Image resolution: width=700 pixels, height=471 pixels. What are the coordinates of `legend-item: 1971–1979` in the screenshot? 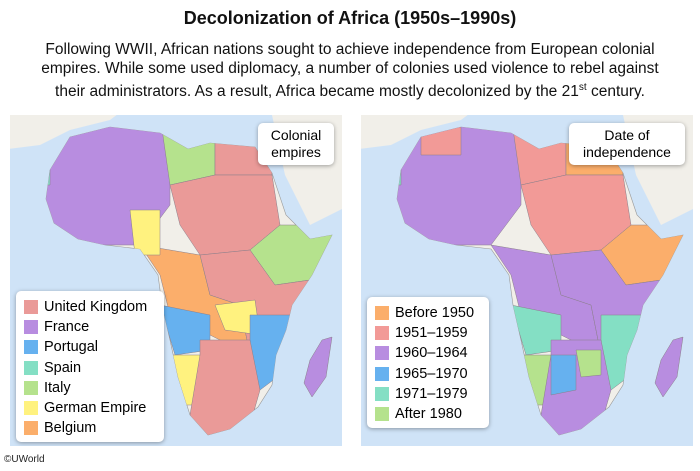 It's located at (427, 394).